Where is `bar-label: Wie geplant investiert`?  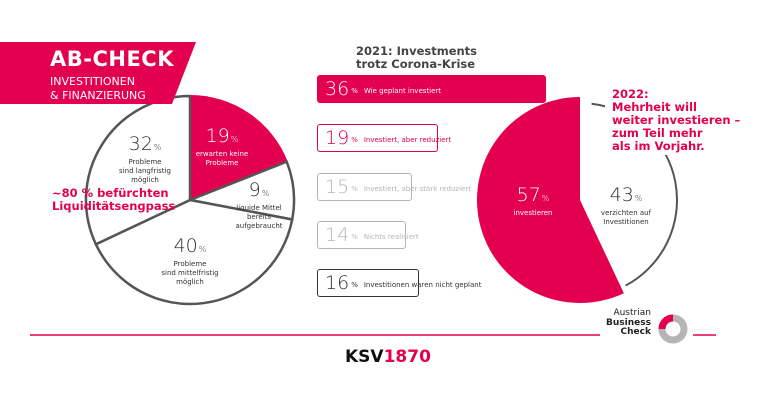 bar-label: Wie geplant investiert is located at coordinates (402, 91).